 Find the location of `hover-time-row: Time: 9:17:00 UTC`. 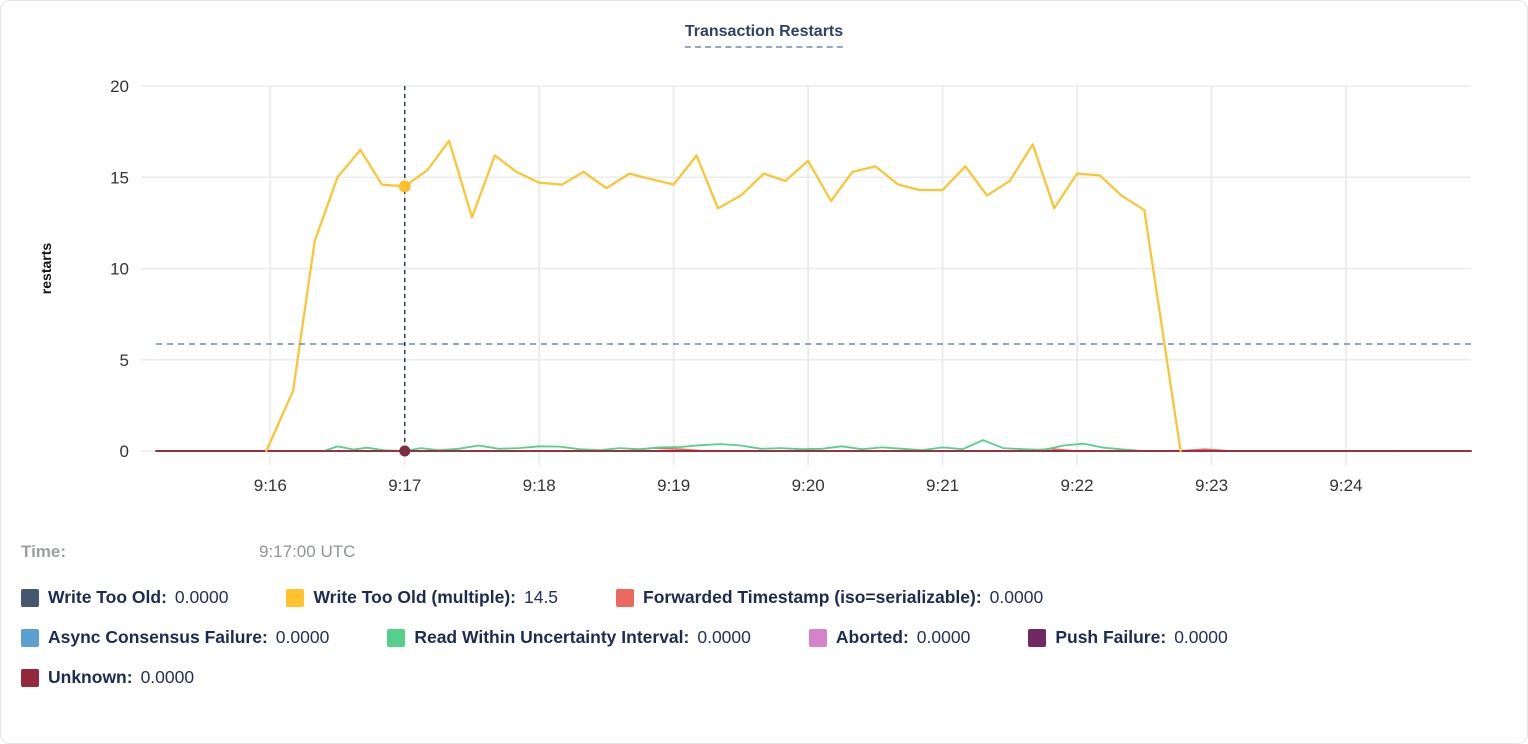

hover-time-row: Time: 9:17:00 UTC is located at coordinates (521, 552).